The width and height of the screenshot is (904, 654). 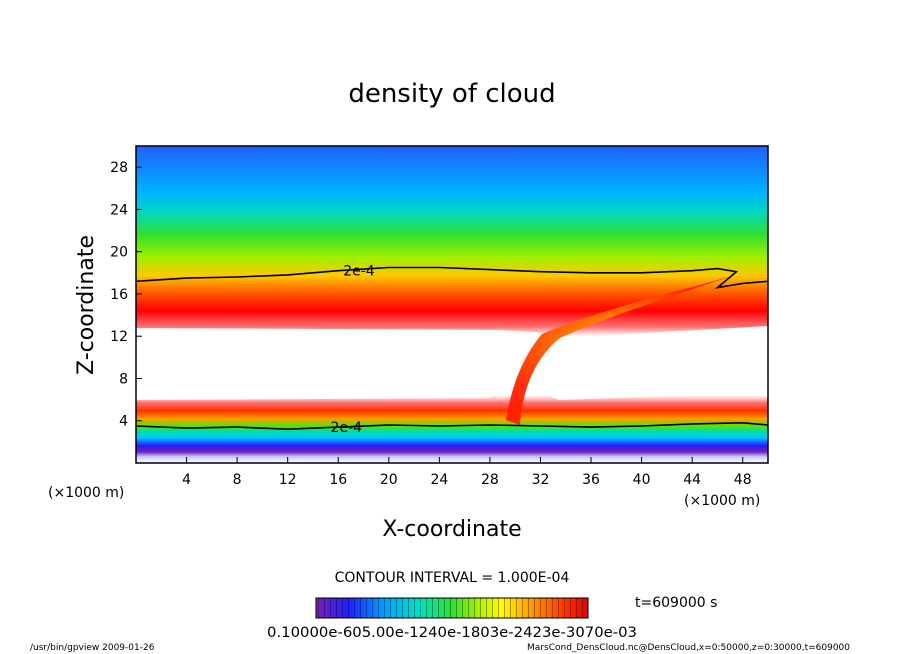 I want to click on chart-title: density of cloud, so click(x=451, y=94).